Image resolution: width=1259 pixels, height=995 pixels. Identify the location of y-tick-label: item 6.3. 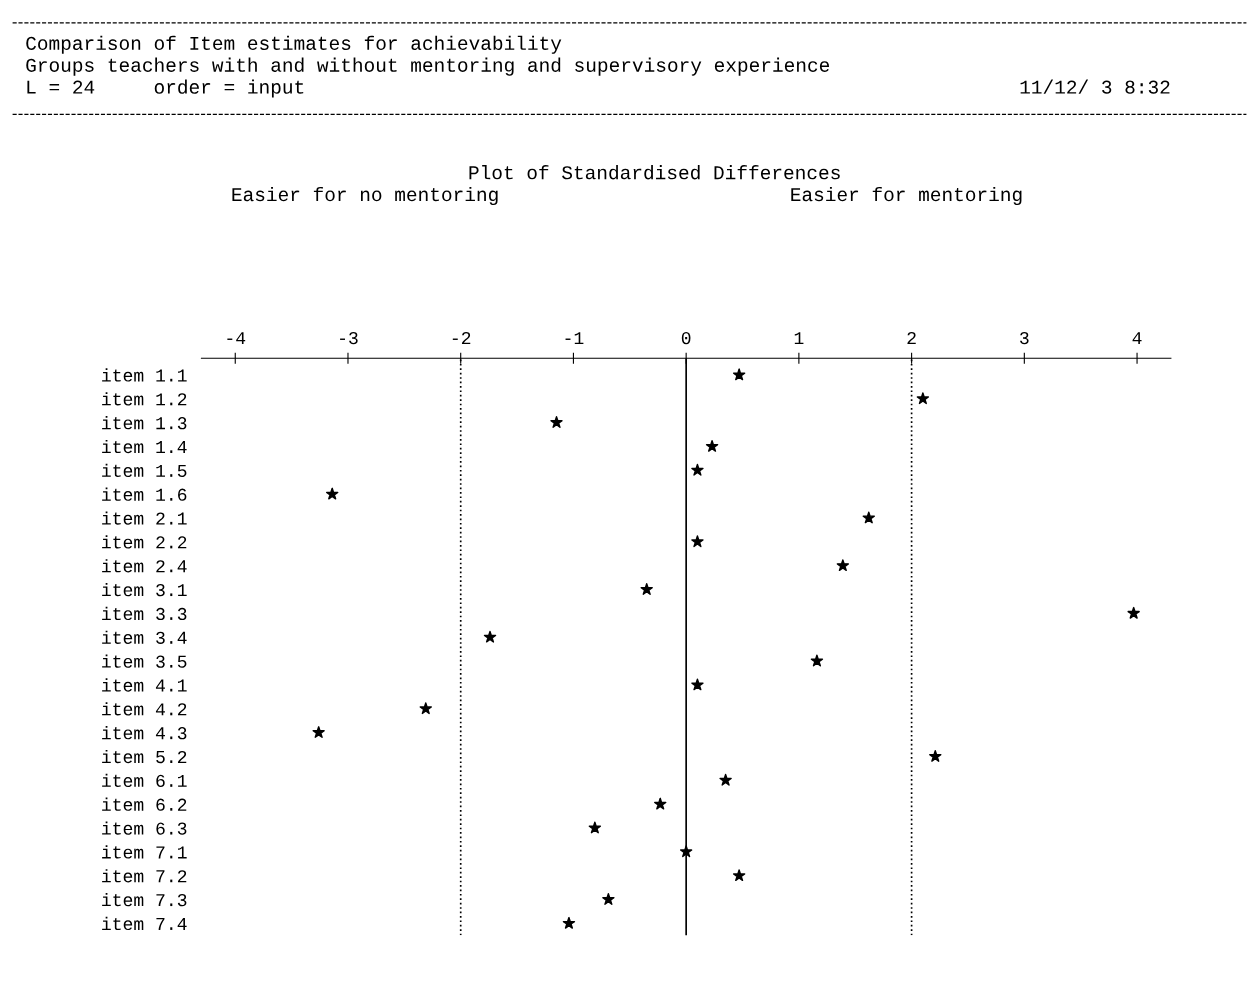
(144, 828).